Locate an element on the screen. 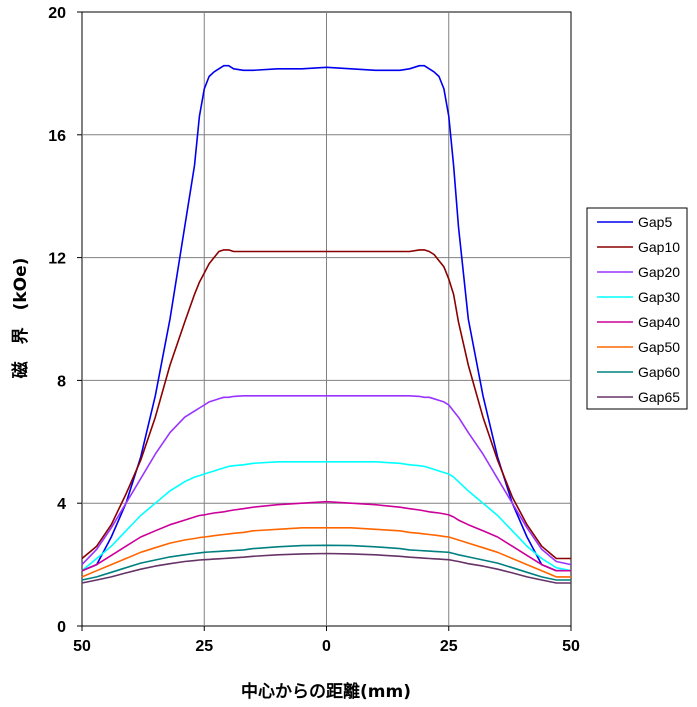  x-axis-ticks: 50 25 0 25 50 is located at coordinates (326, 640).